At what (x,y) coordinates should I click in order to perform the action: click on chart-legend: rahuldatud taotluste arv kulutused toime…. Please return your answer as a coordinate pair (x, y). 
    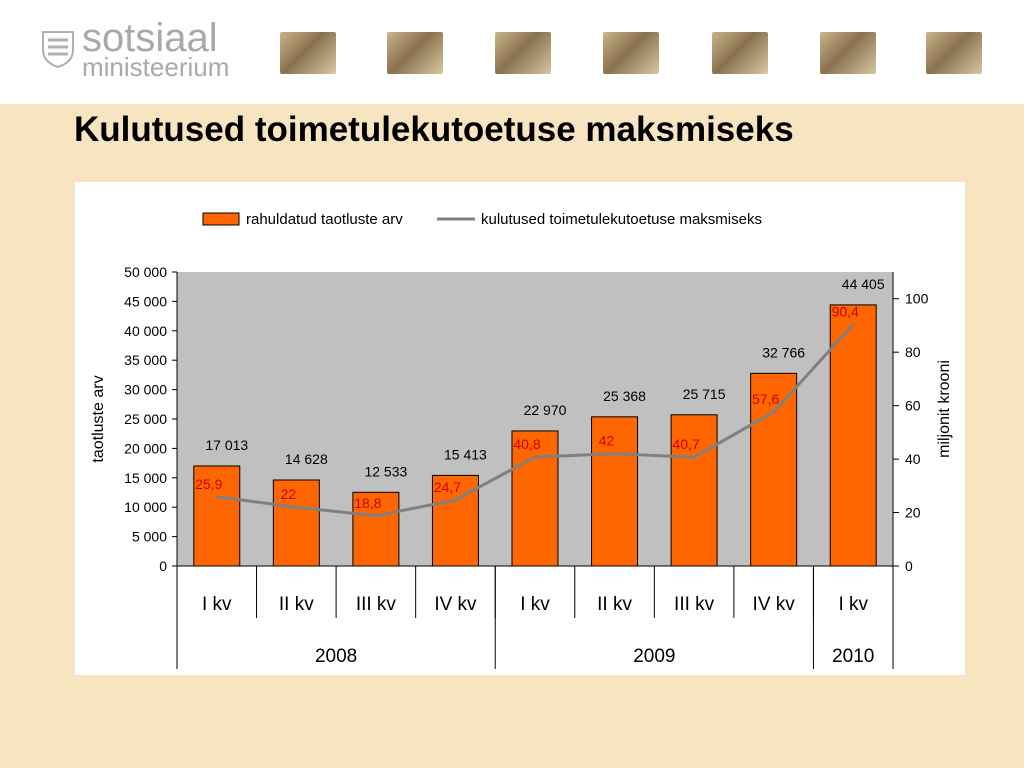
    Looking at the image, I should click on (482, 219).